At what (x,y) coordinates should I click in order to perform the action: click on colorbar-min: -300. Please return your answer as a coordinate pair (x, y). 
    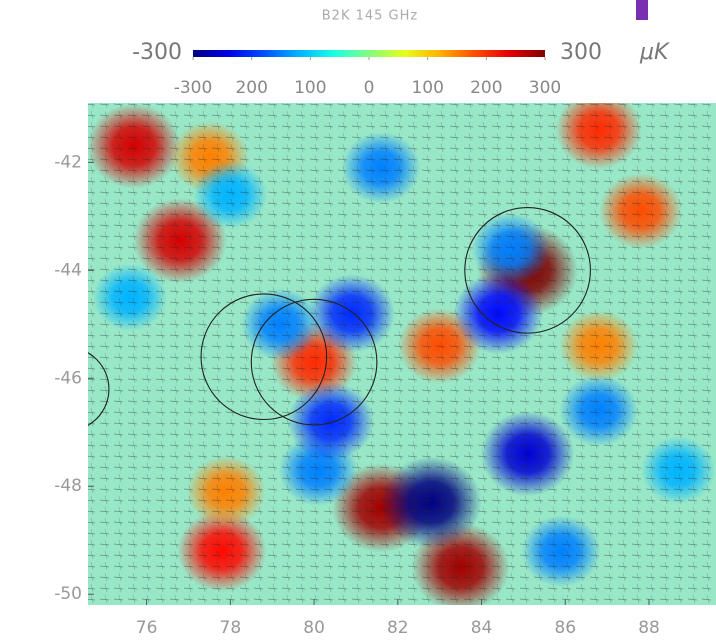
    Looking at the image, I should click on (157, 52).